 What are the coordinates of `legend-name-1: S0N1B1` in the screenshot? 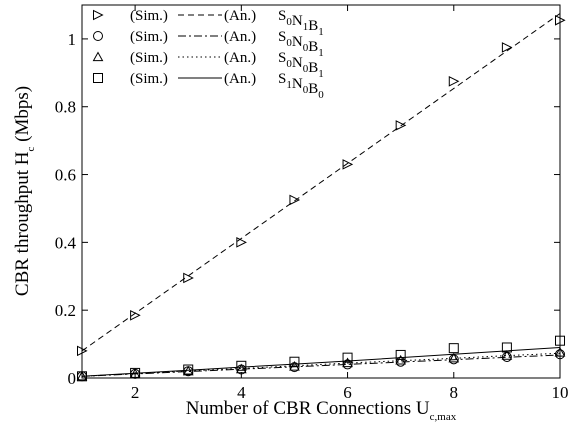 It's located at (301, 23).